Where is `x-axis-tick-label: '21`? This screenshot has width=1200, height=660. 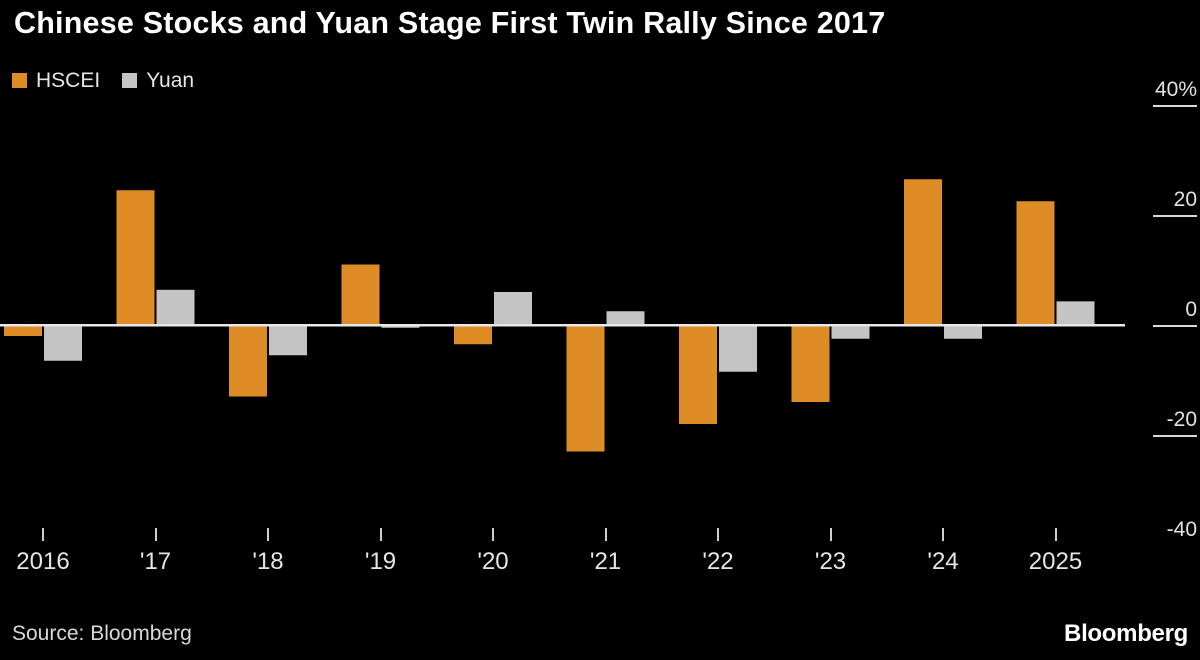 x-axis-tick-label: '21 is located at coordinates (605, 561).